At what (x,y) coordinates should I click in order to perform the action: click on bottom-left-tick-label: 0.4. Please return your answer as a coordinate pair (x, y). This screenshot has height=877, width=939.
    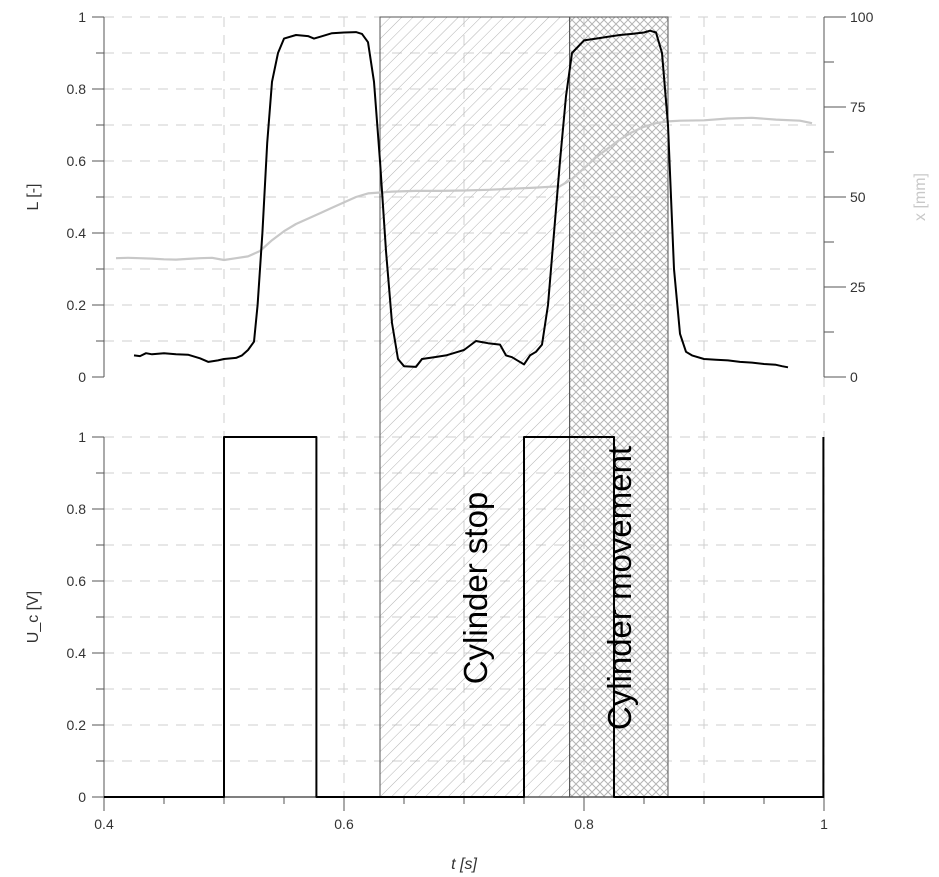
    Looking at the image, I should click on (77, 653).